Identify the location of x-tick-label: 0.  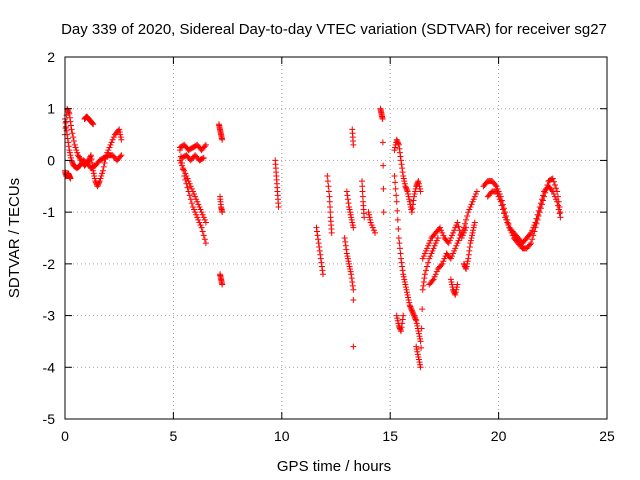
(65, 436).